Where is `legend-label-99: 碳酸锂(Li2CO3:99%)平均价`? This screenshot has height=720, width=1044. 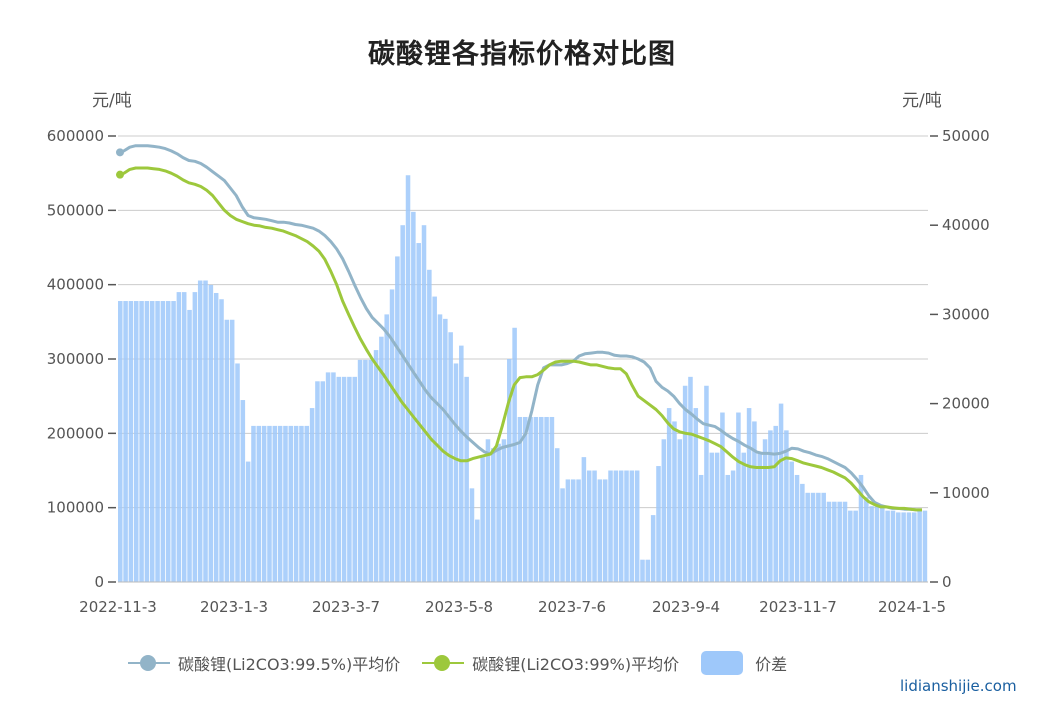
legend-label-99: 碳酸锂(Li2CO3:99%)平均价 is located at coordinates (576, 664).